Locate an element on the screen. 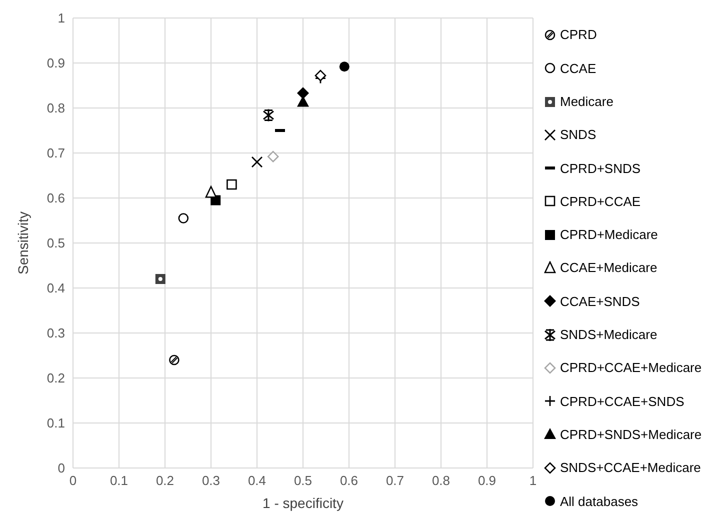 The width and height of the screenshot is (709, 530). y-tick-label: 0.6 is located at coordinates (55, 198).